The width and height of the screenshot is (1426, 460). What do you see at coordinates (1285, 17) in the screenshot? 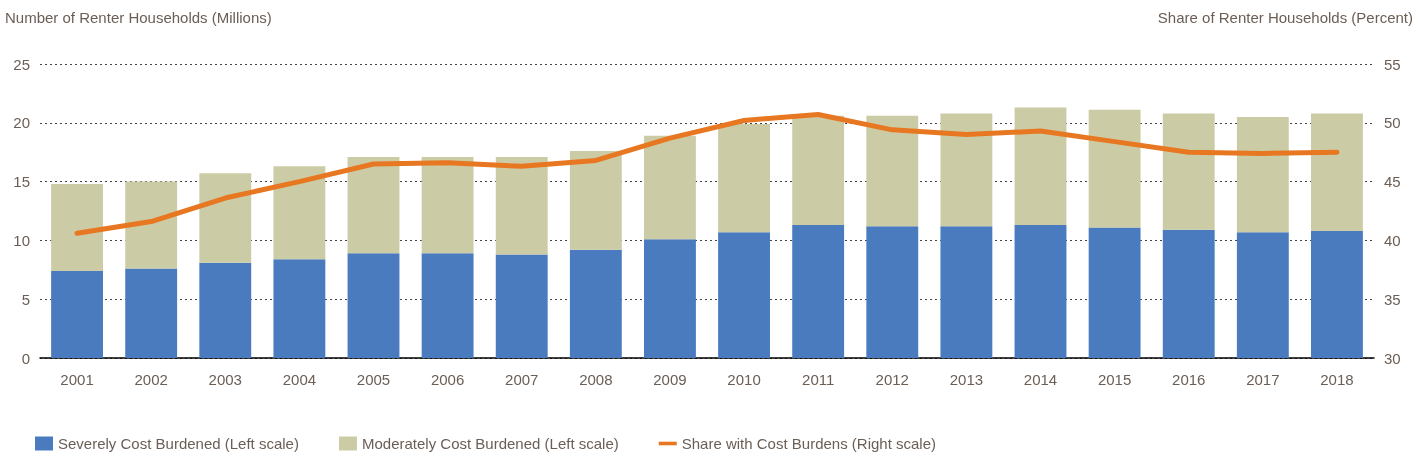
I see `y2-axis-title: Share of Renter Households (Percent)` at bounding box center [1285, 17].